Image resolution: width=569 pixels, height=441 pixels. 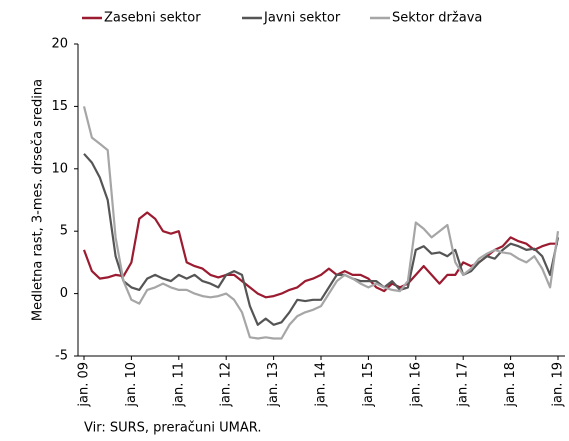 I want to click on y-tick-label: 10, so click(x=59, y=168).